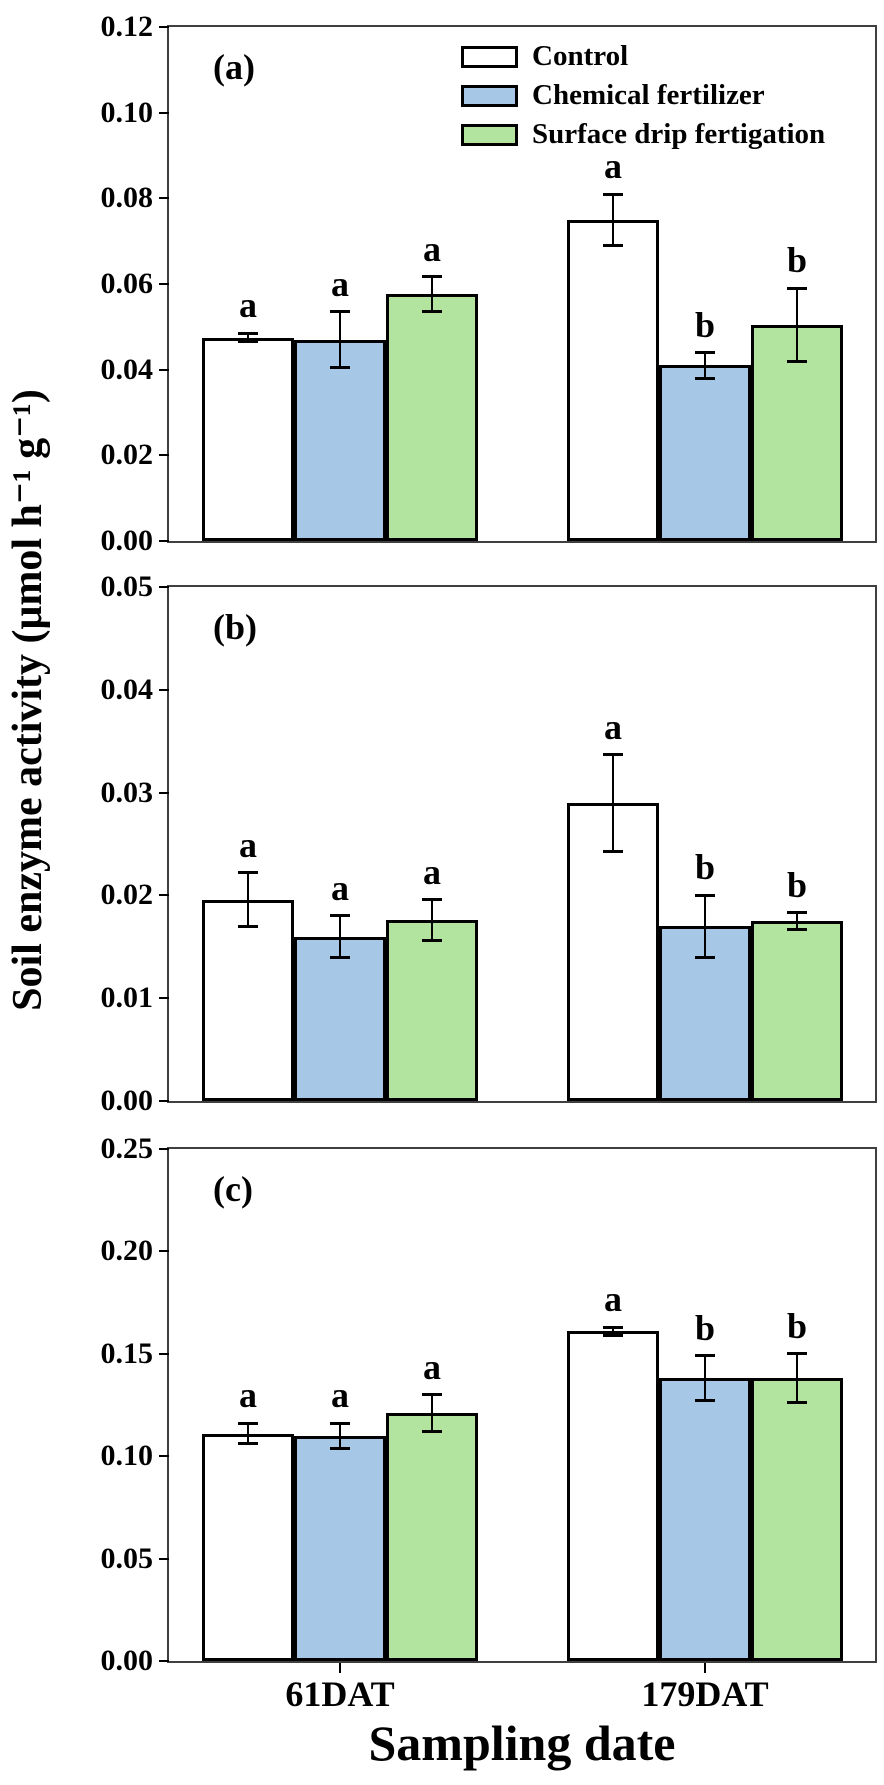  Describe the element at coordinates (648, 95) in the screenshot. I see `legend-label-chemical-fertilizer: Chemical fertilizer` at that location.